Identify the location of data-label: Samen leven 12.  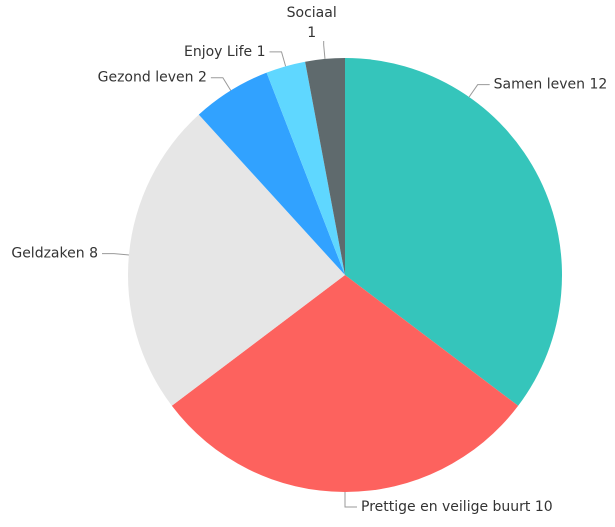
(551, 85).